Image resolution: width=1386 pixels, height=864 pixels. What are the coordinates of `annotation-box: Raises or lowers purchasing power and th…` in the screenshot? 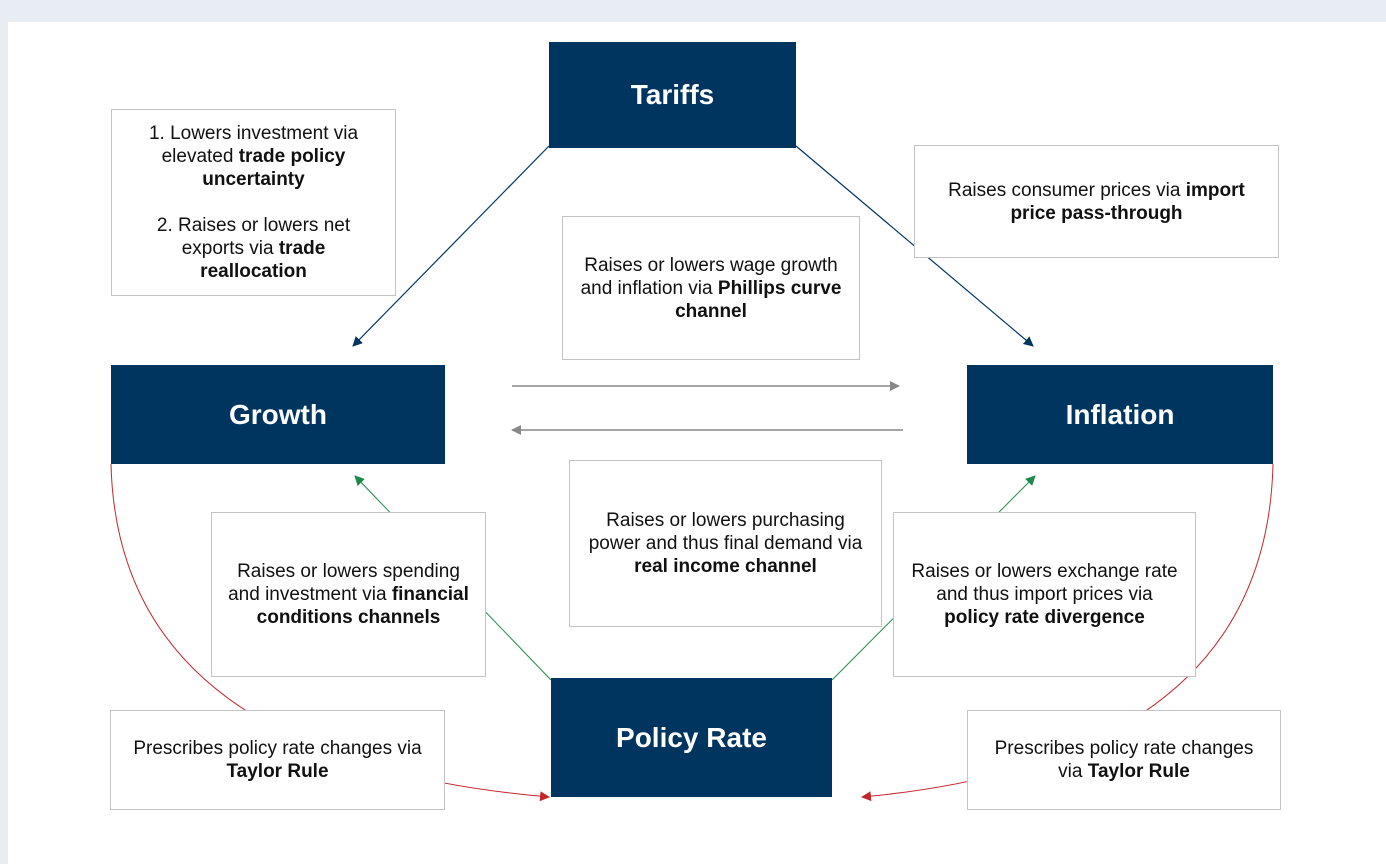 It's located at (725, 543).